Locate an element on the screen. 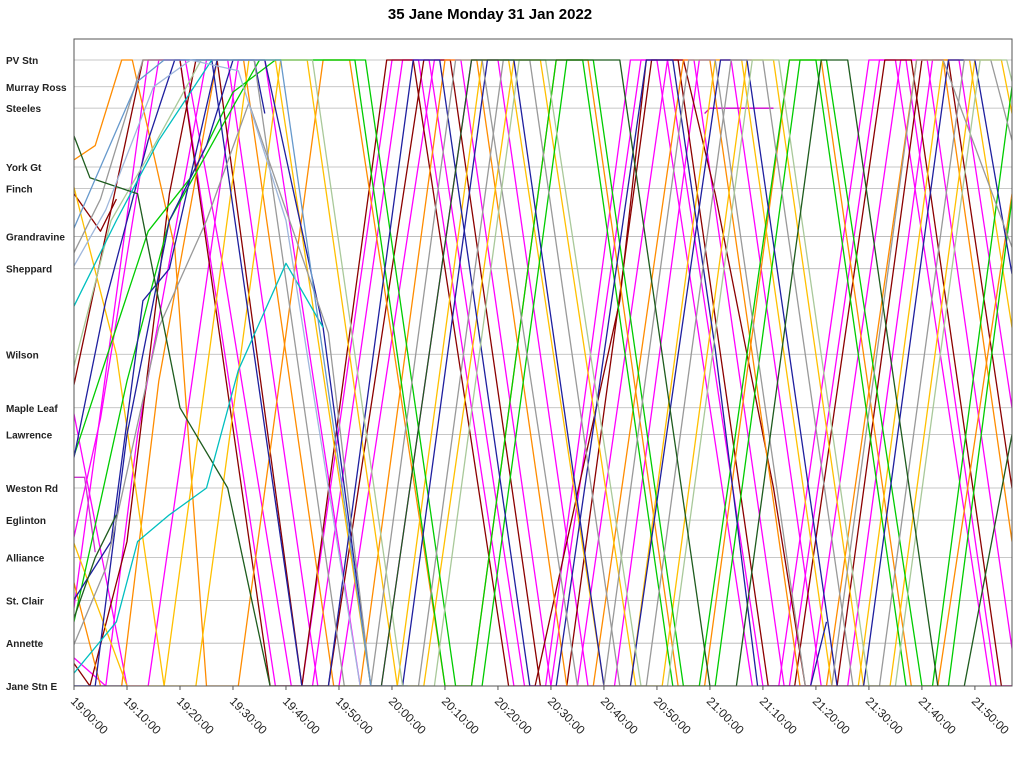 Image resolution: width=1024 pixels, height=757 pixels. stop-label: PV Stn is located at coordinates (22, 61).